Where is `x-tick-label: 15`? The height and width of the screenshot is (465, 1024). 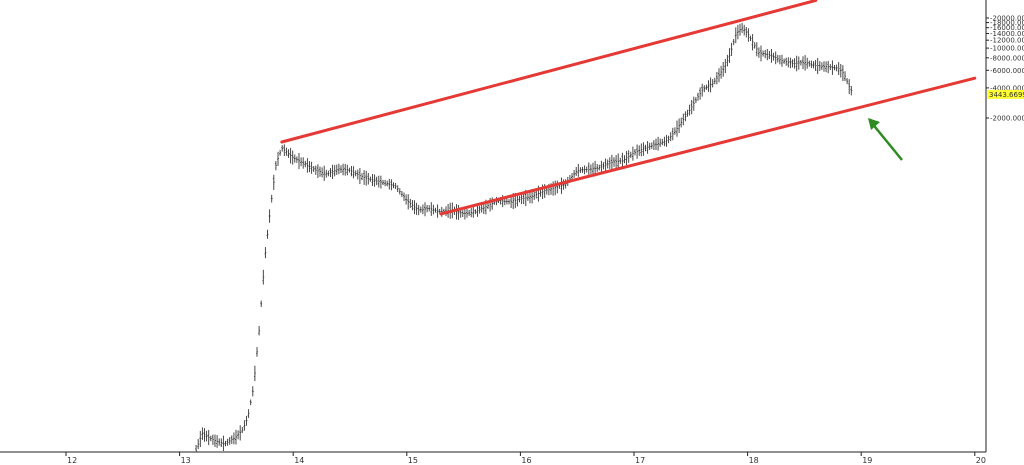
x-tick-label: 15 is located at coordinates (413, 460).